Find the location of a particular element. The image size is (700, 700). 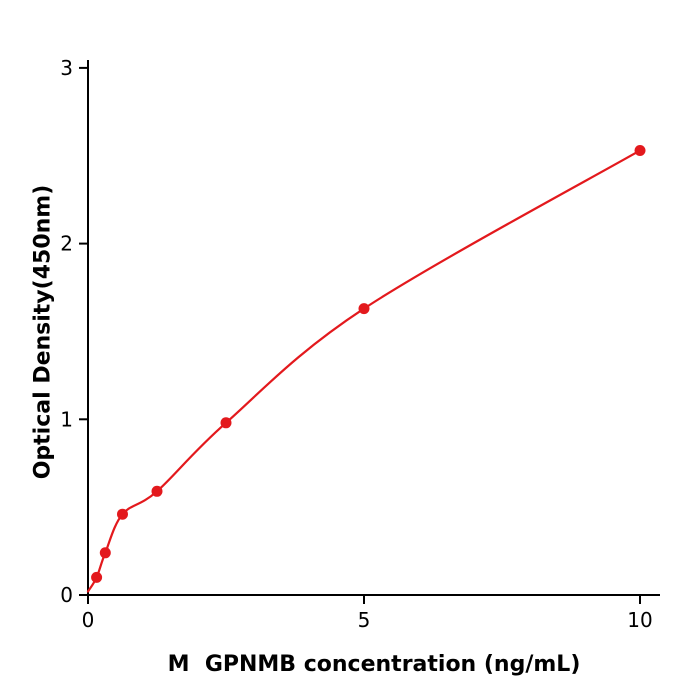

x-tick-label: 5 is located at coordinates (364, 620).